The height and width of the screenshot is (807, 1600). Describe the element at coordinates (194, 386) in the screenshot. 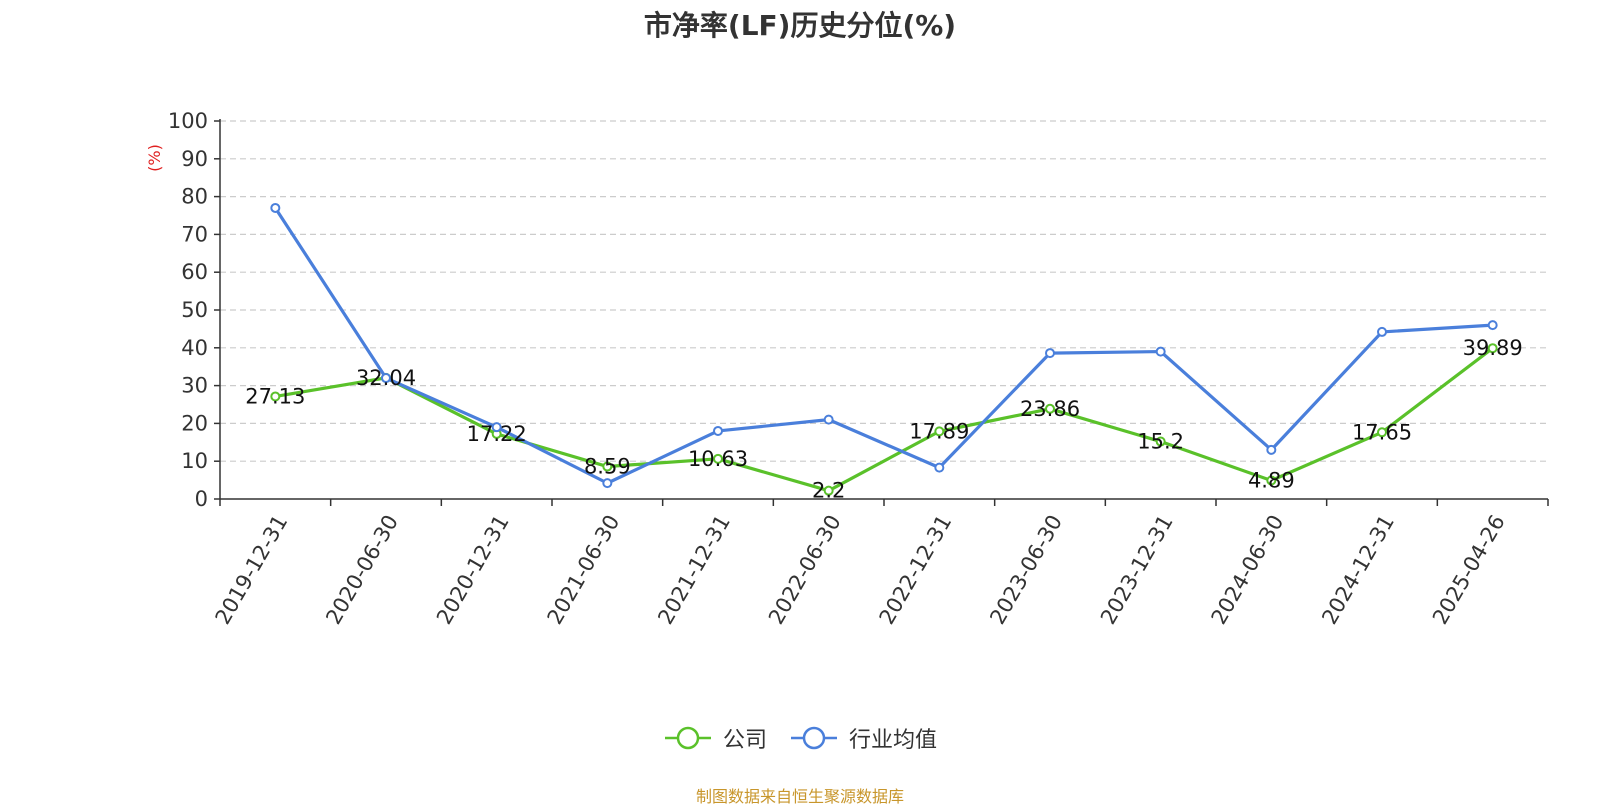

I see `y-tick-label: 30` at that location.